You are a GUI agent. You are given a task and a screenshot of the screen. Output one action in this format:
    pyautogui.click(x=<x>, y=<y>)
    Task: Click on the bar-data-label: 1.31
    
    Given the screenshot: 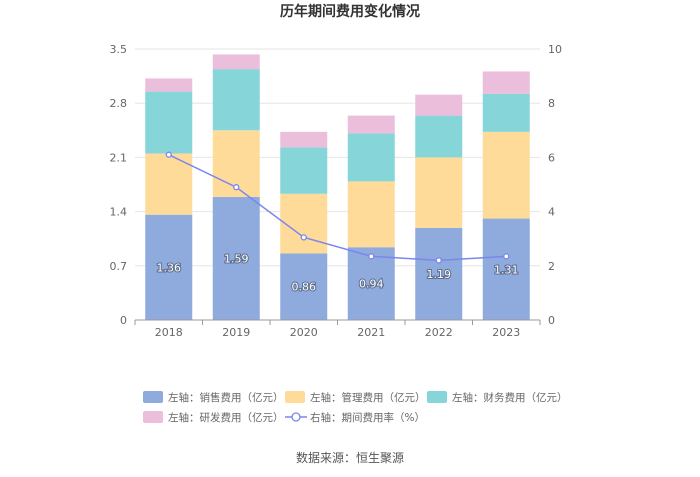 What is the action you would take?
    pyautogui.click(x=506, y=269)
    